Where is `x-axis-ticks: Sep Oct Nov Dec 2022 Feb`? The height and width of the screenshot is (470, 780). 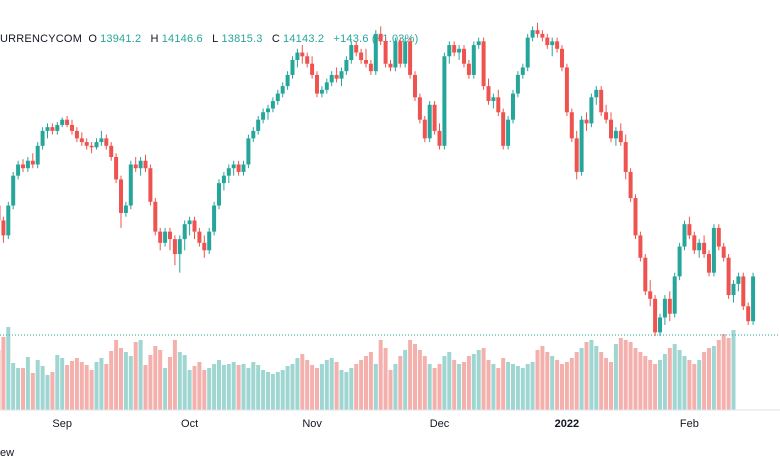
x-axis-ticks: Sep Oct Nov Dec 2022 Feb is located at coordinates (375, 424).